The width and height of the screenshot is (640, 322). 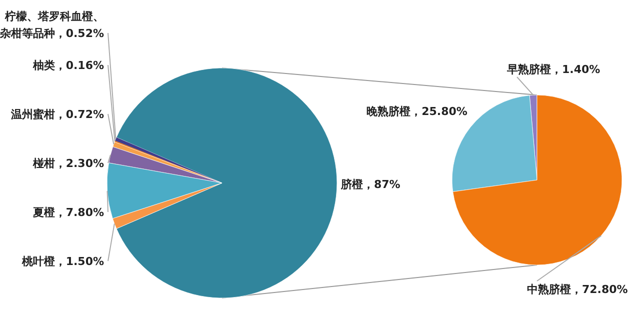 I want to click on slice-label: 温州蜜柑，0.72%, so click(x=57, y=114).